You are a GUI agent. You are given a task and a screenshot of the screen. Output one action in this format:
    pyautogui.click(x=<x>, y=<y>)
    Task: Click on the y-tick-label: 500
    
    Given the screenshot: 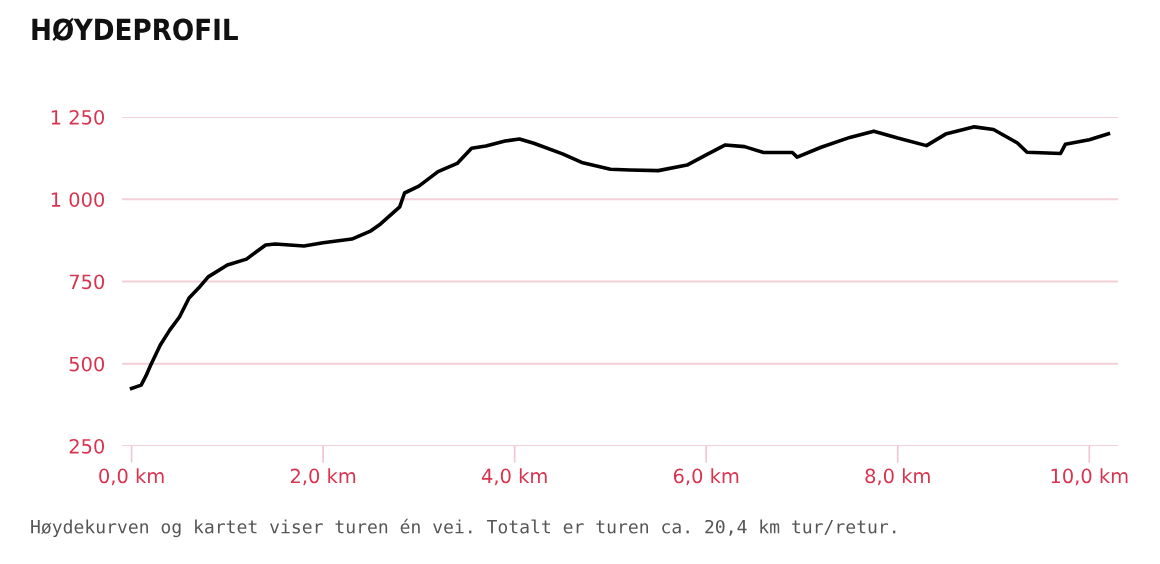 What is the action you would take?
    pyautogui.click(x=87, y=364)
    